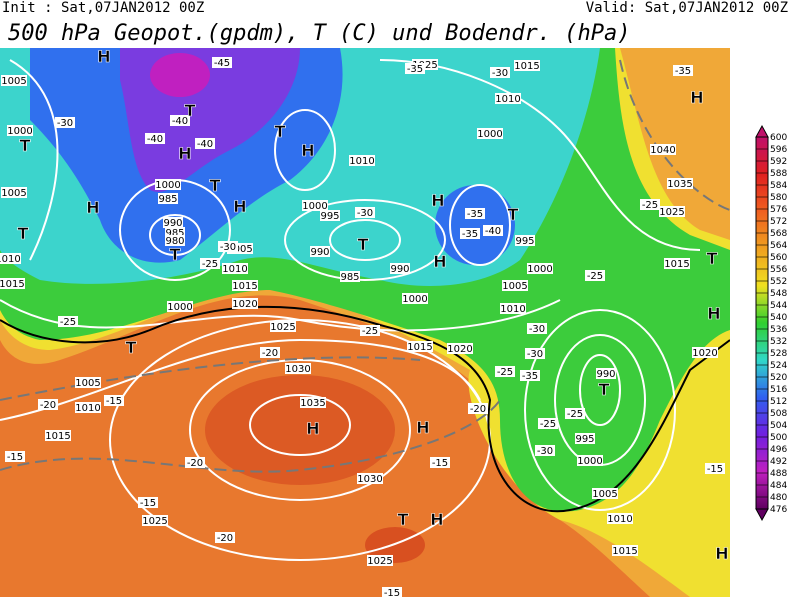 This screenshot has width=790, height=597. Describe the element at coordinates (778, 510) in the screenshot. I see `colorbar-label: 476` at that location.